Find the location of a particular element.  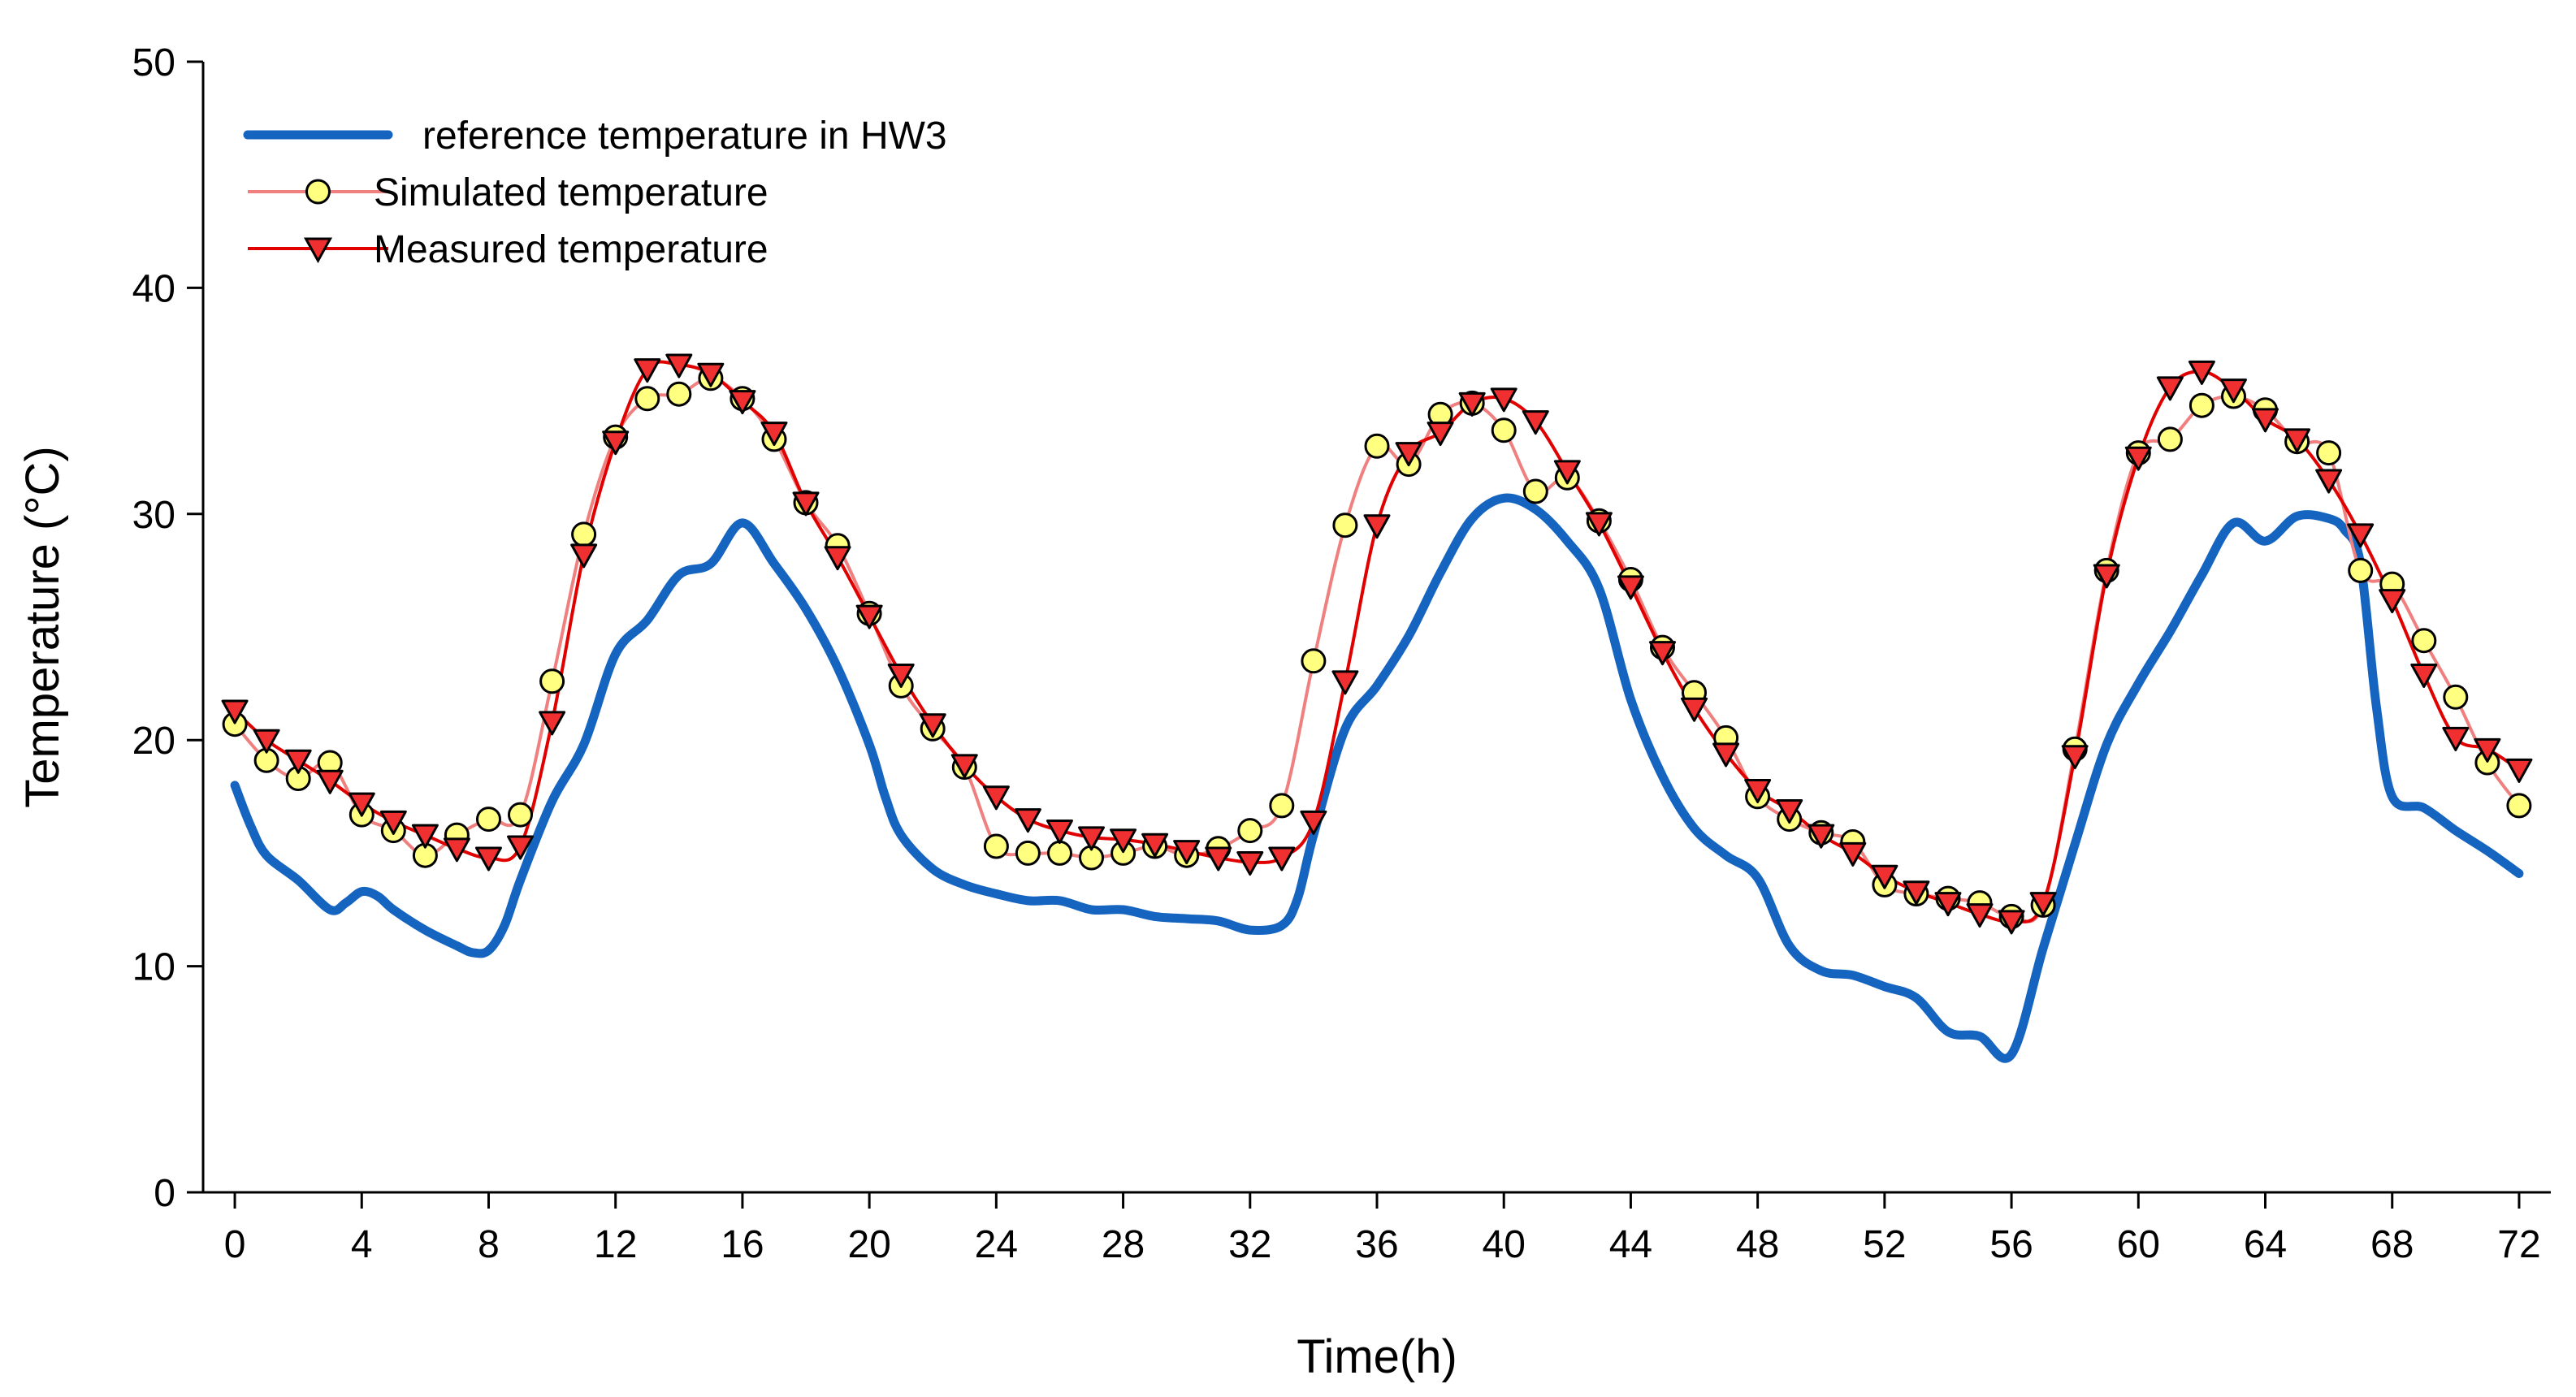

x-tick-label: 24 is located at coordinates (997, 1245).